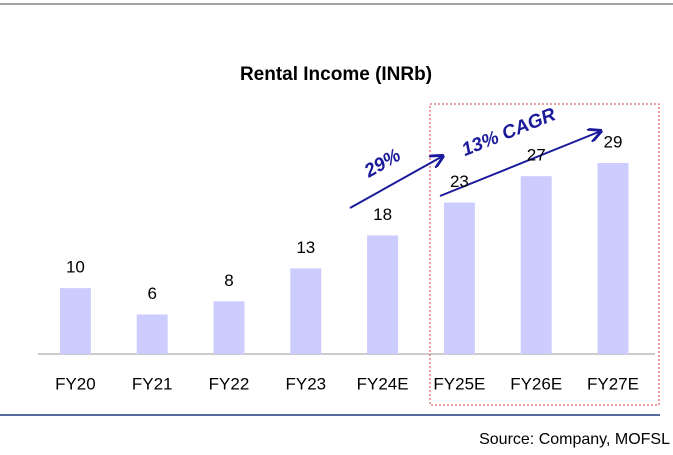  What do you see at coordinates (574, 439) in the screenshot?
I see `source: Source: Company, MOFSL` at bounding box center [574, 439].